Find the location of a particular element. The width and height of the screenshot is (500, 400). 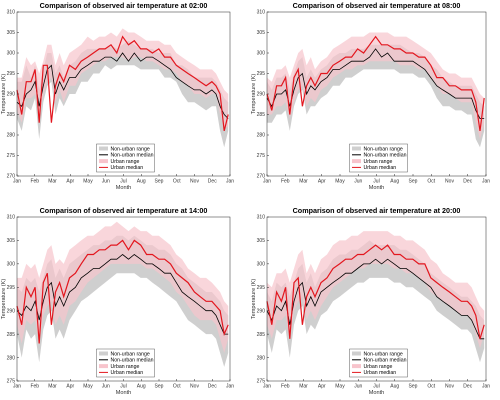

y-tick-label: 285 is located at coordinates (261, 115).